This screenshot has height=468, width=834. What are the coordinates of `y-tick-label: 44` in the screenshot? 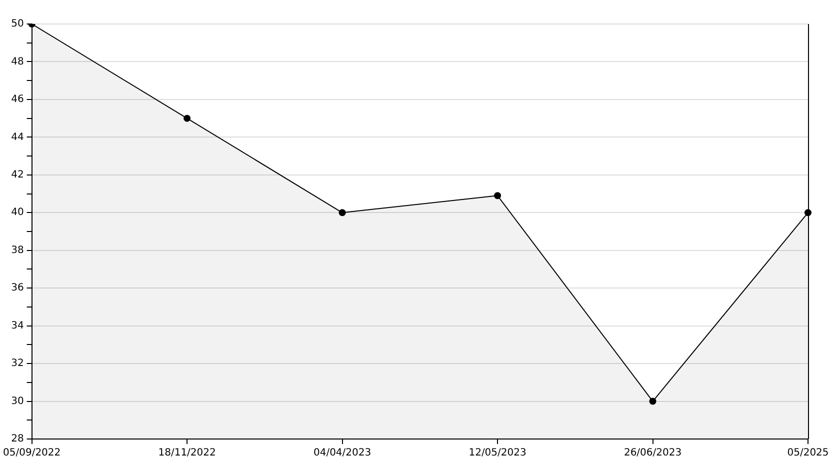 It's located at (17, 137).